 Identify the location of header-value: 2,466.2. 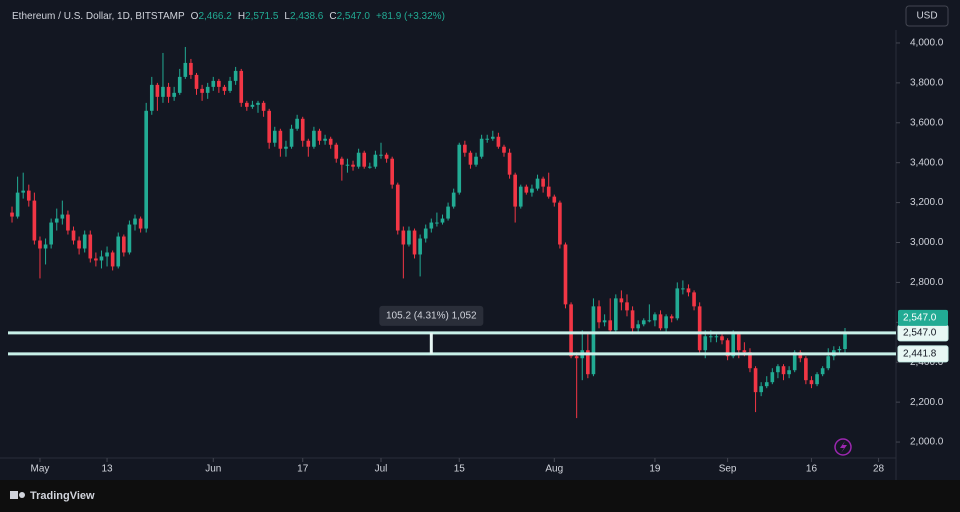
(215, 16).